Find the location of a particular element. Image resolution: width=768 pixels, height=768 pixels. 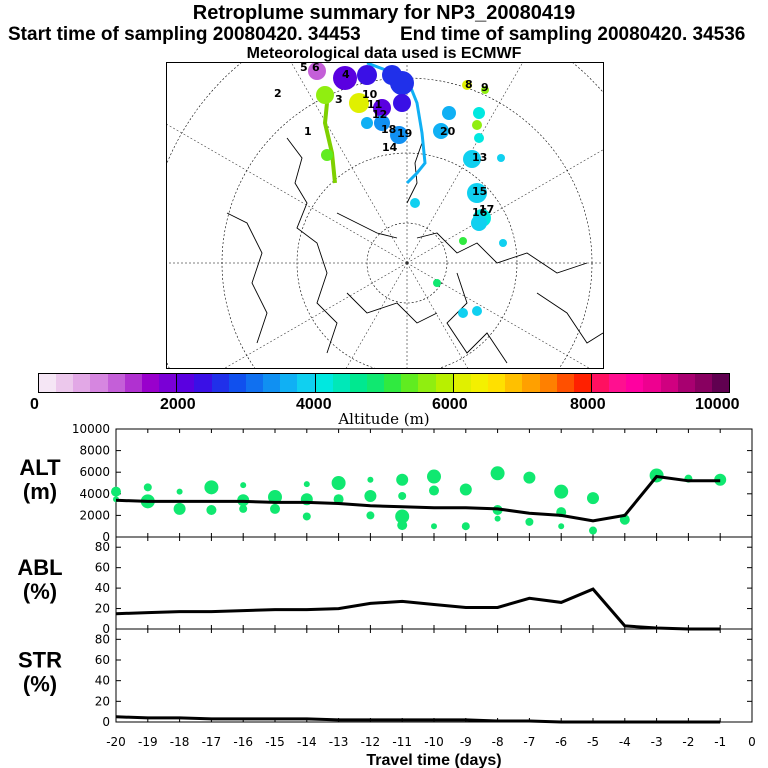

map-day-label: 20 is located at coordinates (448, 131).